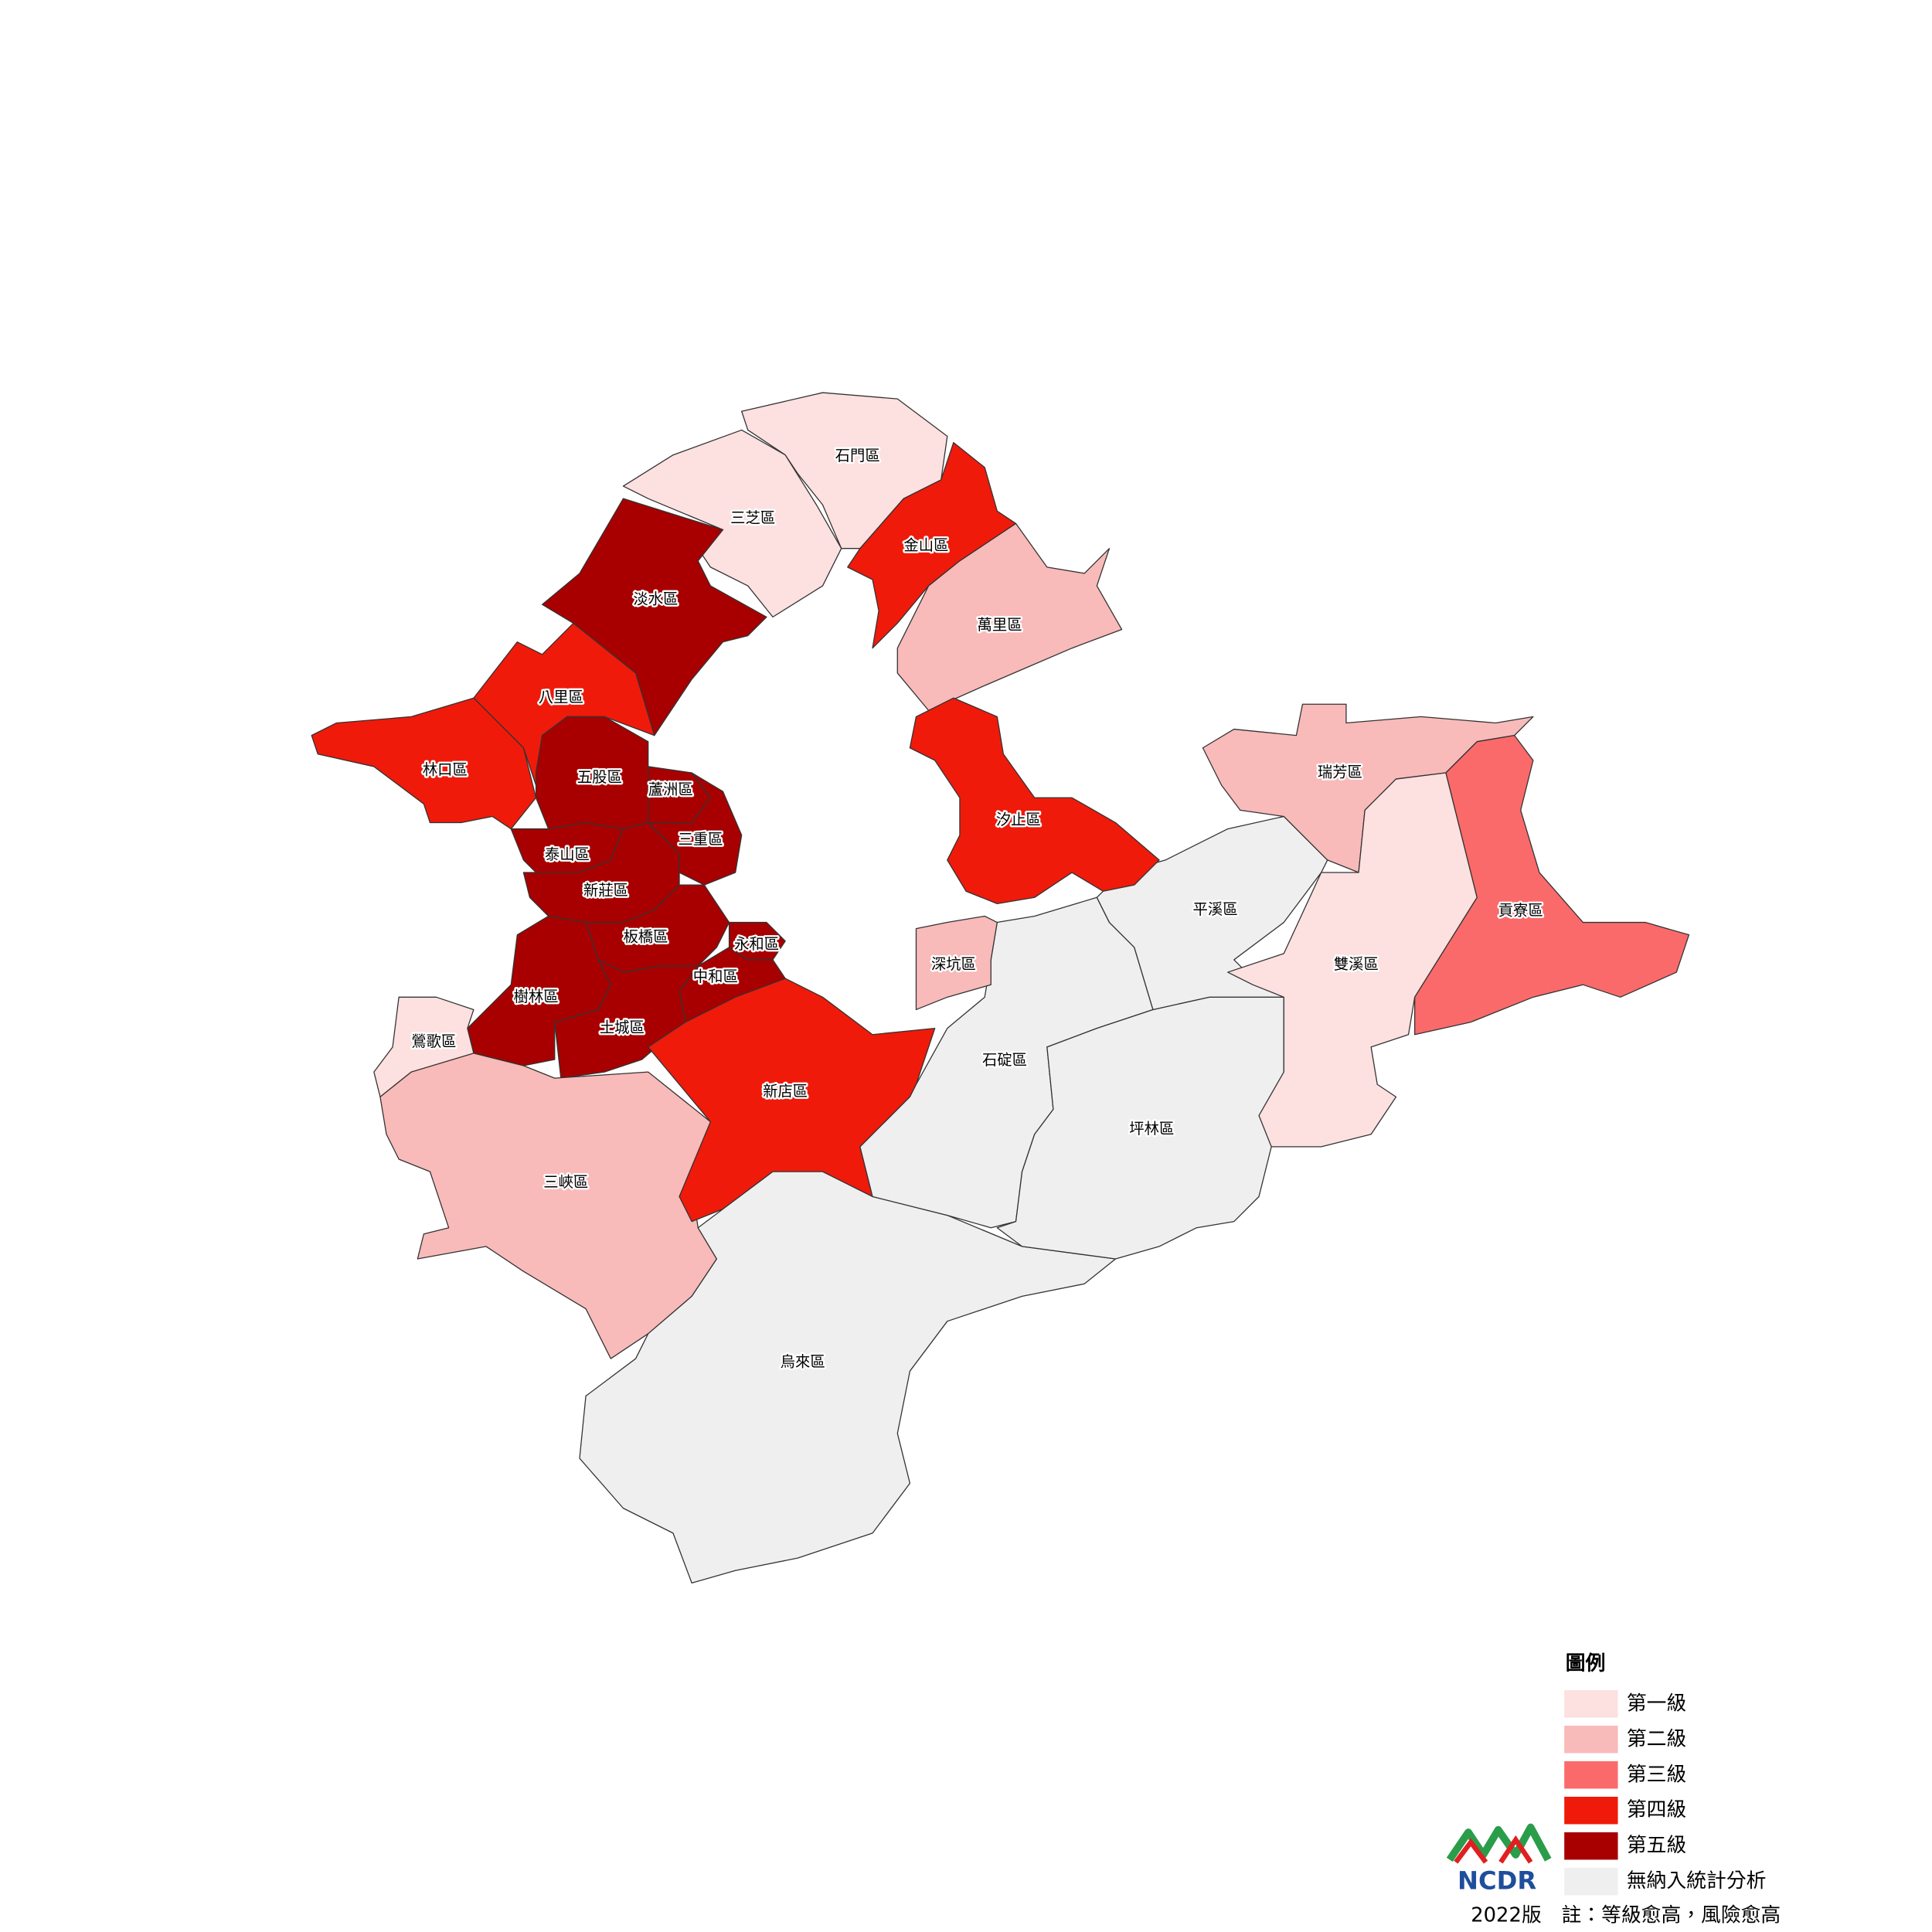  What do you see at coordinates (1497, 1881) in the screenshot?
I see `logo-text: NCDR` at bounding box center [1497, 1881].